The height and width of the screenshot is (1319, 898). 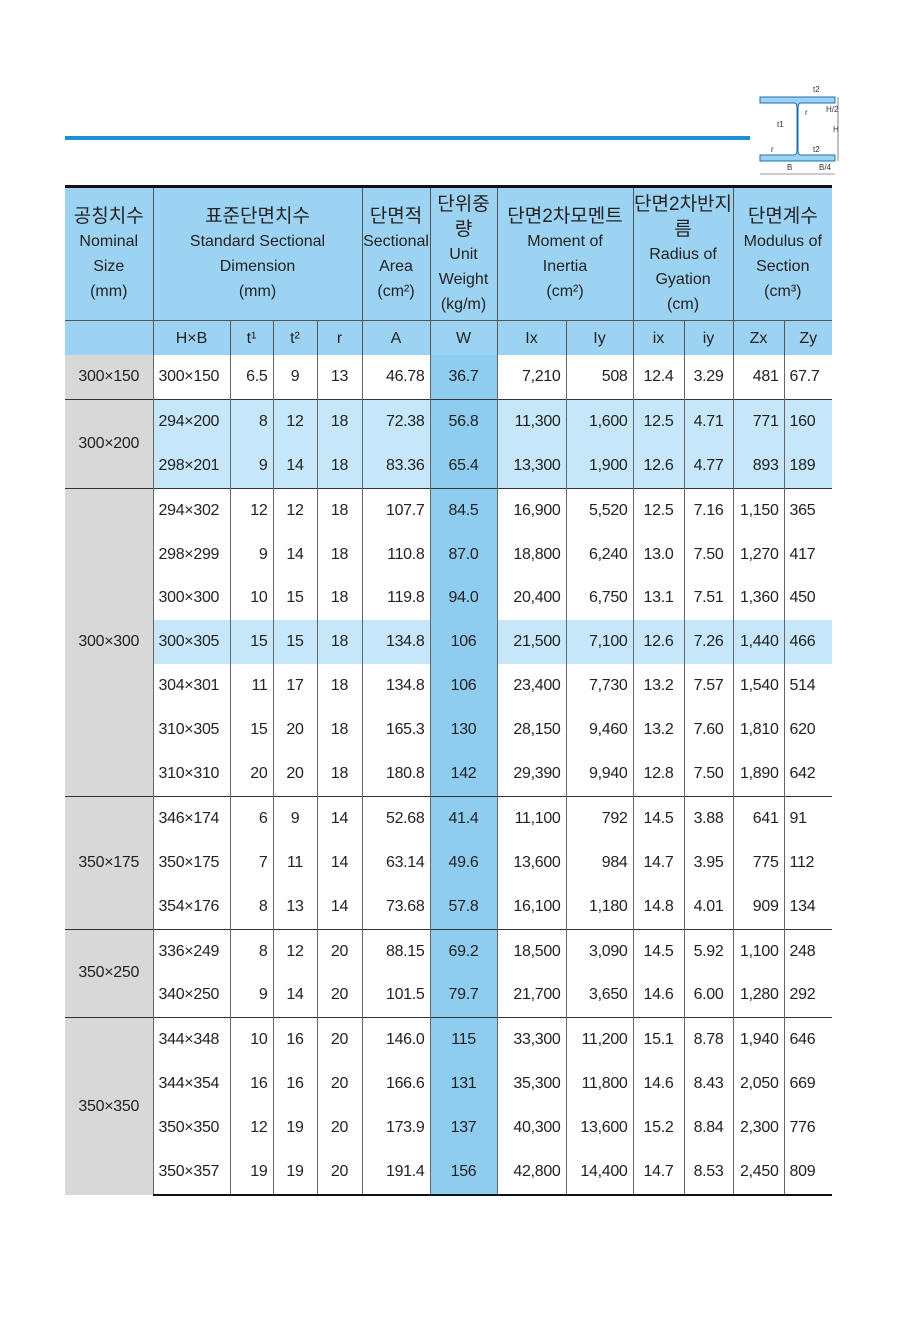 I want to click on header-english: (kg/m), so click(x=463, y=304).